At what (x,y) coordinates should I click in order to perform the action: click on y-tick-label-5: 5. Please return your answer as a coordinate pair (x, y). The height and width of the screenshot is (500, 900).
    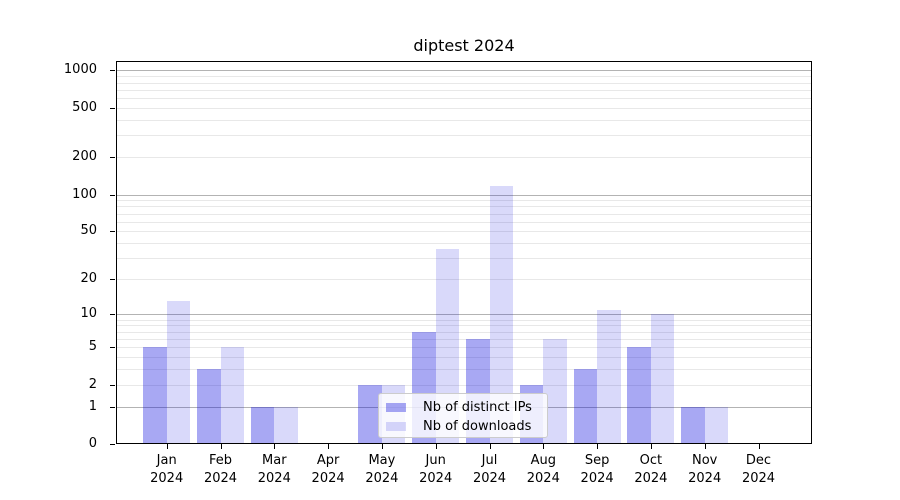
    Looking at the image, I should click on (92, 347).